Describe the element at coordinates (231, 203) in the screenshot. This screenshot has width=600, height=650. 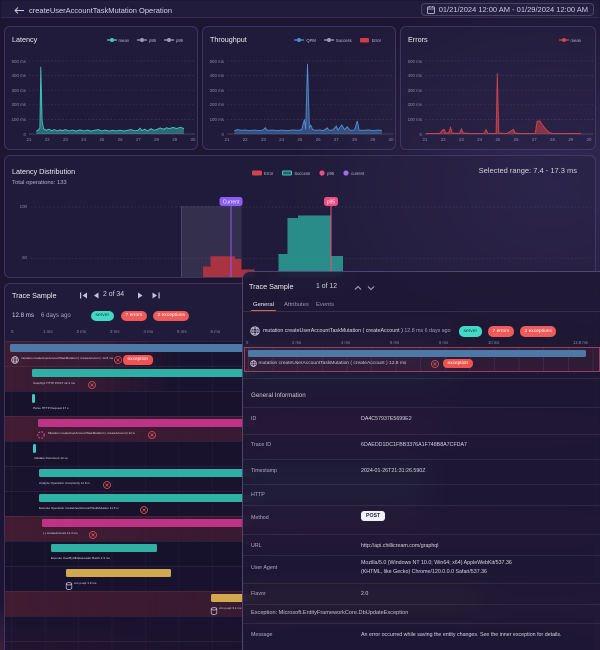
I see `svg-text: Current` at that location.